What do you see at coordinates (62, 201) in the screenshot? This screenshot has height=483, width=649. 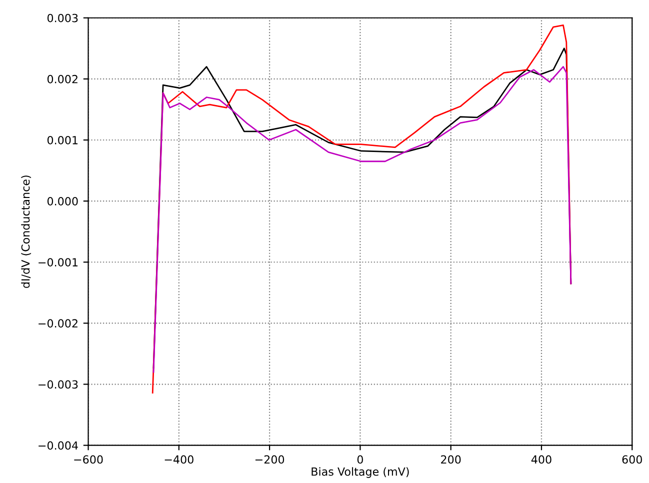 I see `y-tick-label: 0.000` at bounding box center [62, 201].